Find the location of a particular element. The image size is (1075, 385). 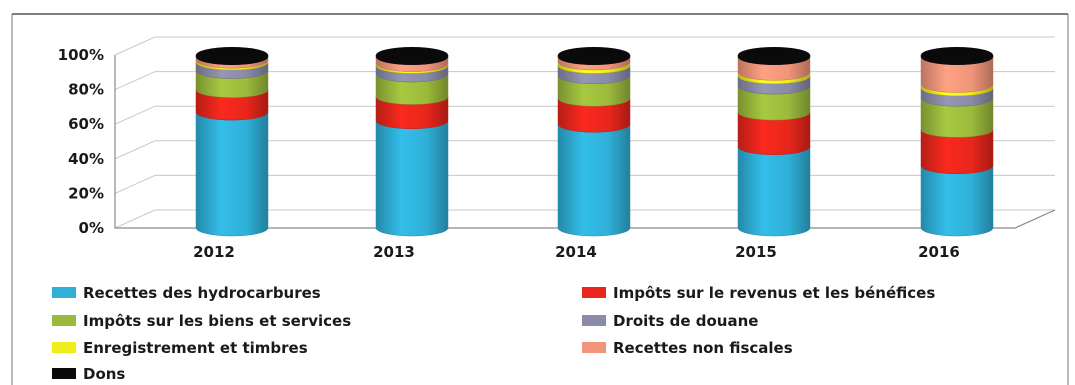

legend-item: Impôts sur les biens et services is located at coordinates (201, 321).